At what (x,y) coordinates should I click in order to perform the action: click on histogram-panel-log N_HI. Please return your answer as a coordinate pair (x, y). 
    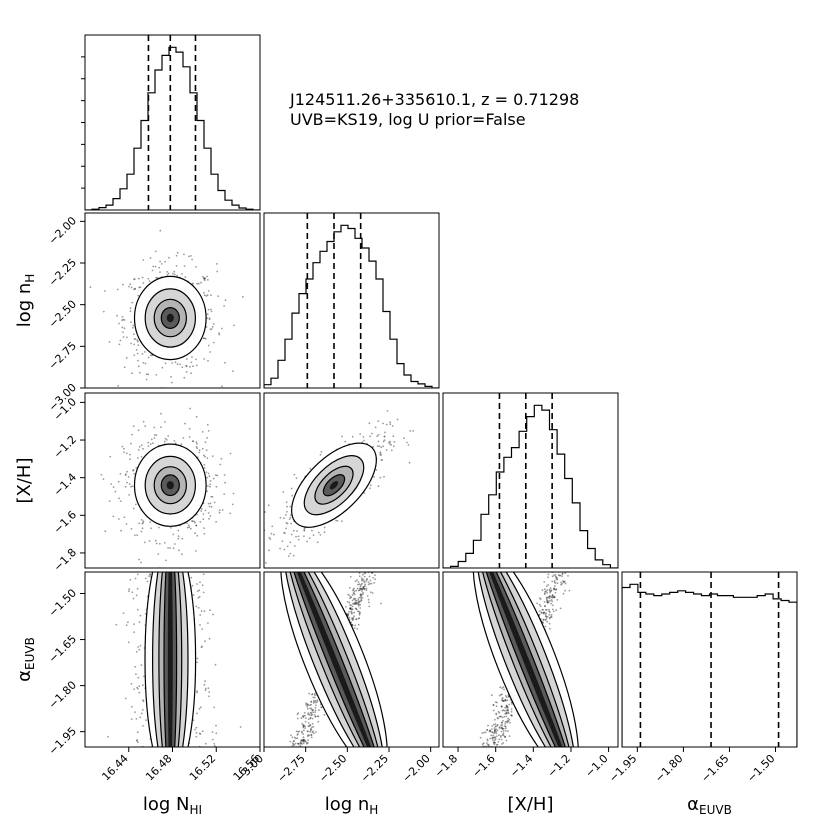
    Looking at the image, I should click on (171, 122).